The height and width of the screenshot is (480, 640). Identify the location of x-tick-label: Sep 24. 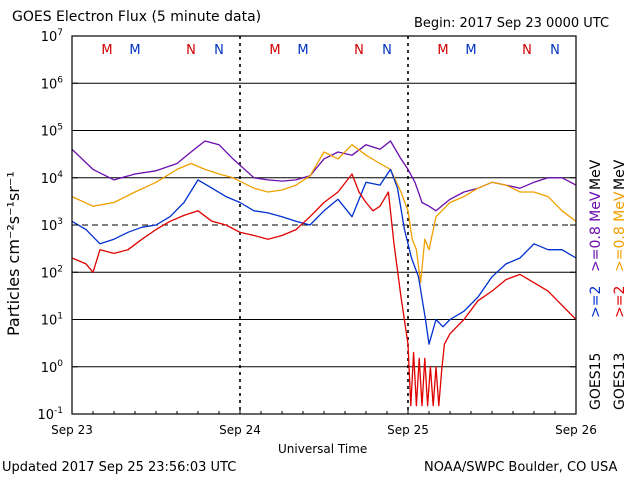
(240, 430).